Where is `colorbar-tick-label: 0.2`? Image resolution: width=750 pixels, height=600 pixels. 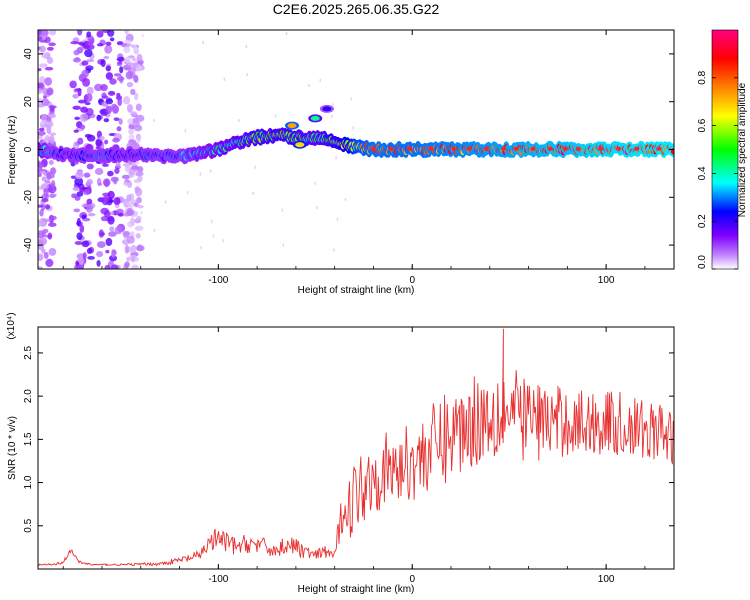
colorbar-tick-label: 0.2 is located at coordinates (702, 221).